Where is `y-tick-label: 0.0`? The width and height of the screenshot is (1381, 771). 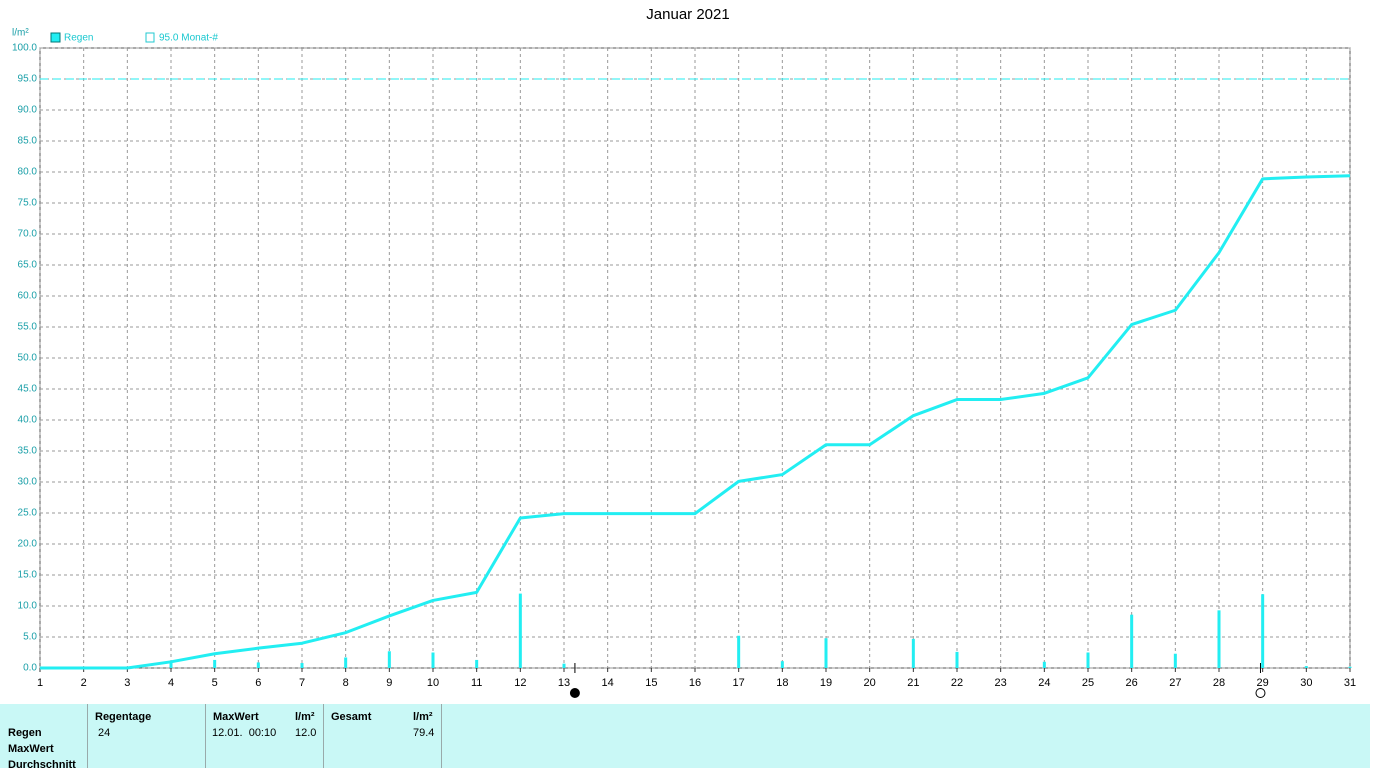
y-tick-label: 0.0 is located at coordinates (30, 668).